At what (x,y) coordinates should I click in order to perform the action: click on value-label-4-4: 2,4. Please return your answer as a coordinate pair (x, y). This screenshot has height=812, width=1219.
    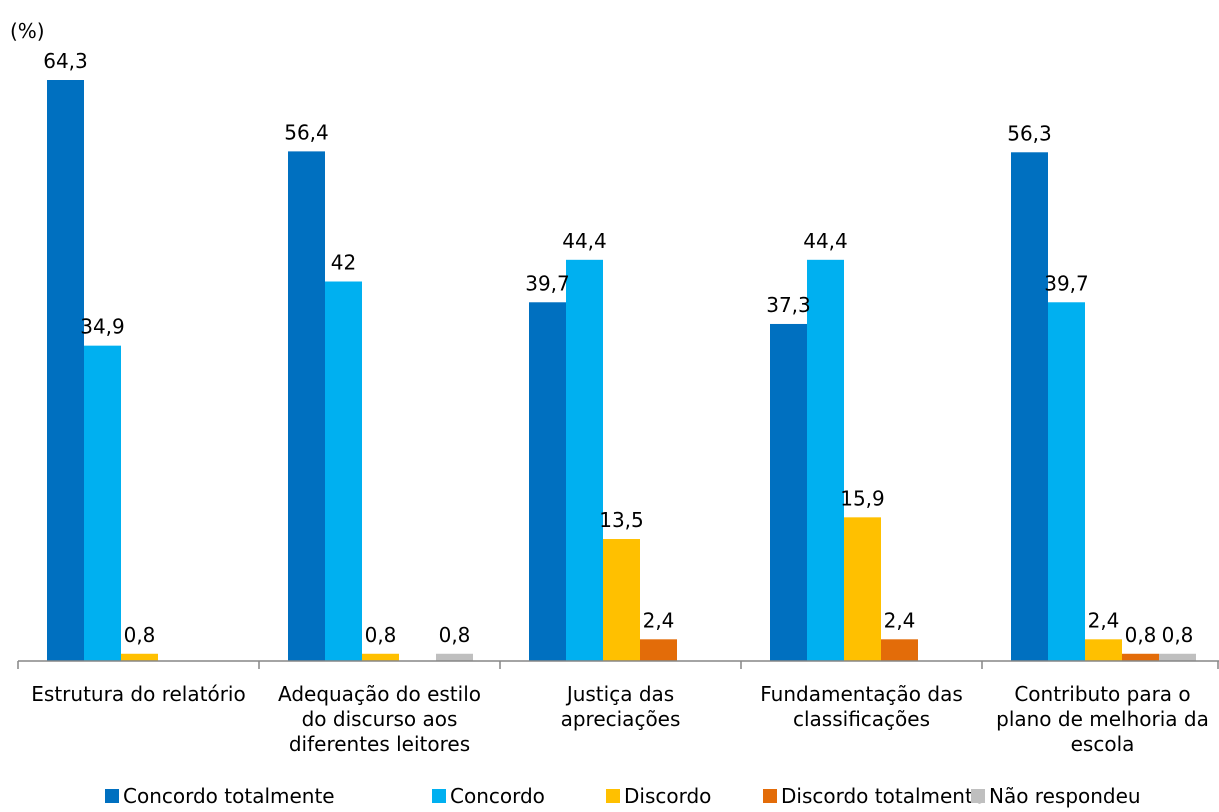
    Looking at the image, I should click on (900, 620).